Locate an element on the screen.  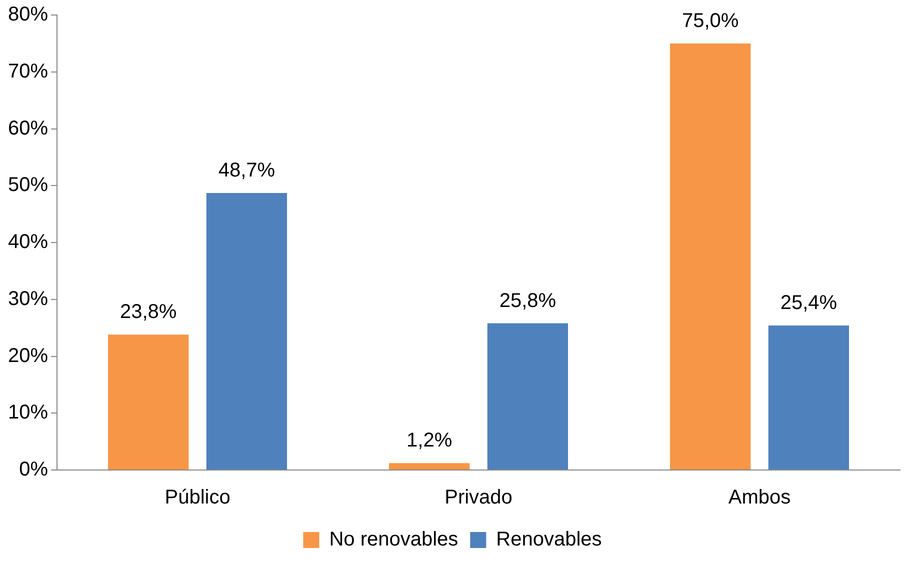
legend-label: No renovables is located at coordinates (393, 539).